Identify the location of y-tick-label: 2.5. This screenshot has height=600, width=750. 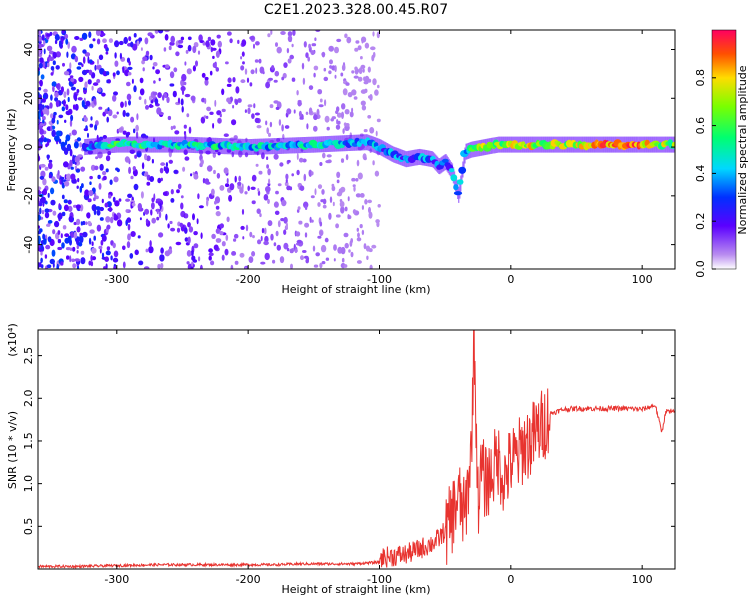
(28, 356).